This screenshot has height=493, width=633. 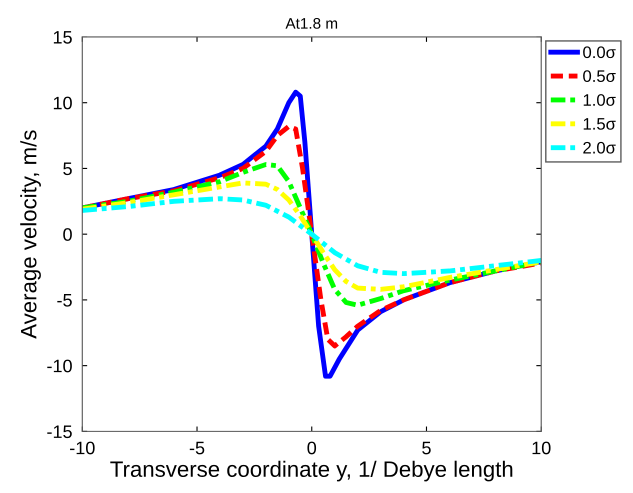 What do you see at coordinates (67, 234) in the screenshot?
I see `y-tick-label: 0` at bounding box center [67, 234].